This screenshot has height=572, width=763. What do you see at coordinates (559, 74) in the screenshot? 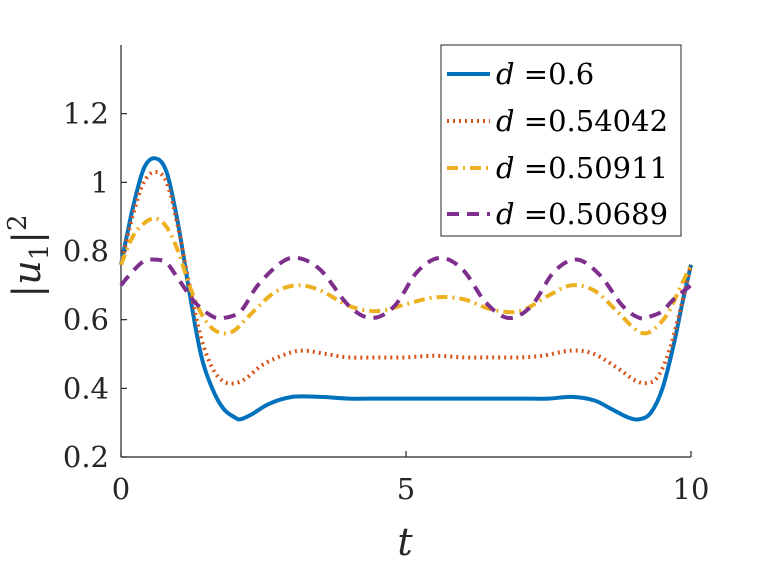
I see `legend-value: =0.6` at bounding box center [559, 74].